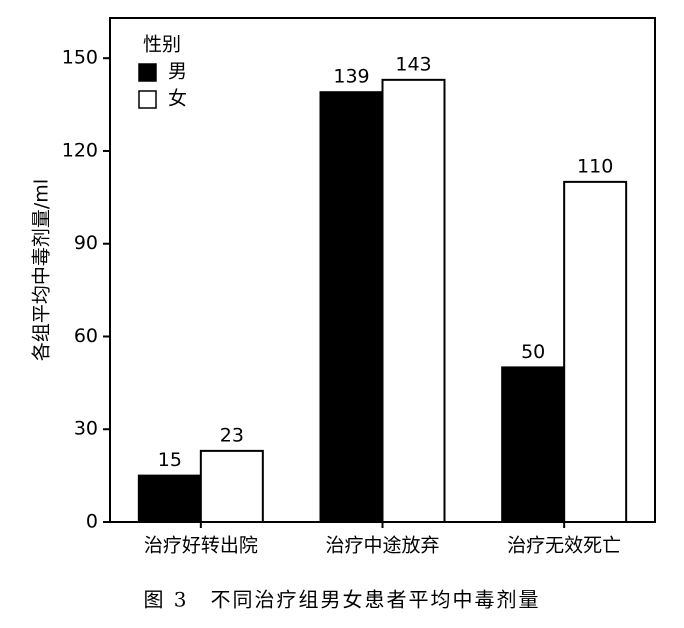 This screenshot has height=628, width=684. What do you see at coordinates (177, 72) in the screenshot?
I see `legend-label: 男` at bounding box center [177, 72].